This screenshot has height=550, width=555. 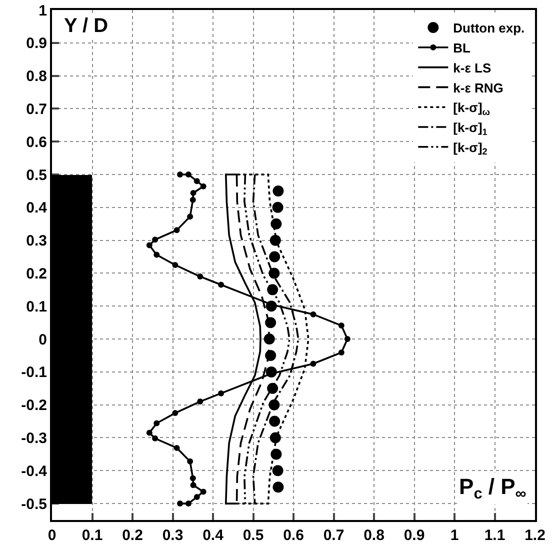 I want to click on legend-label: [k-σ]$_{1}$, so click(x=470, y=128).